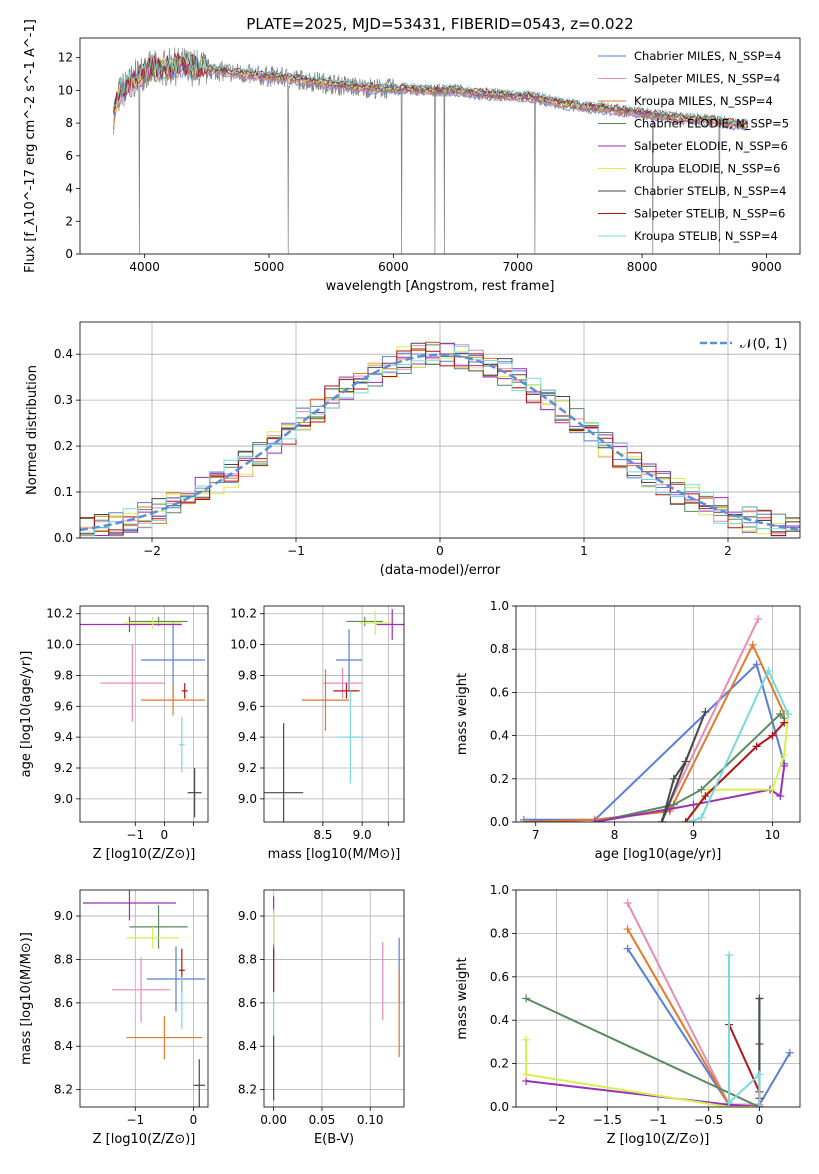 The height and width of the screenshot is (1174, 819). Describe the element at coordinates (766, 267) in the screenshot. I see `spectrum-xtick-label: 9000` at that location.